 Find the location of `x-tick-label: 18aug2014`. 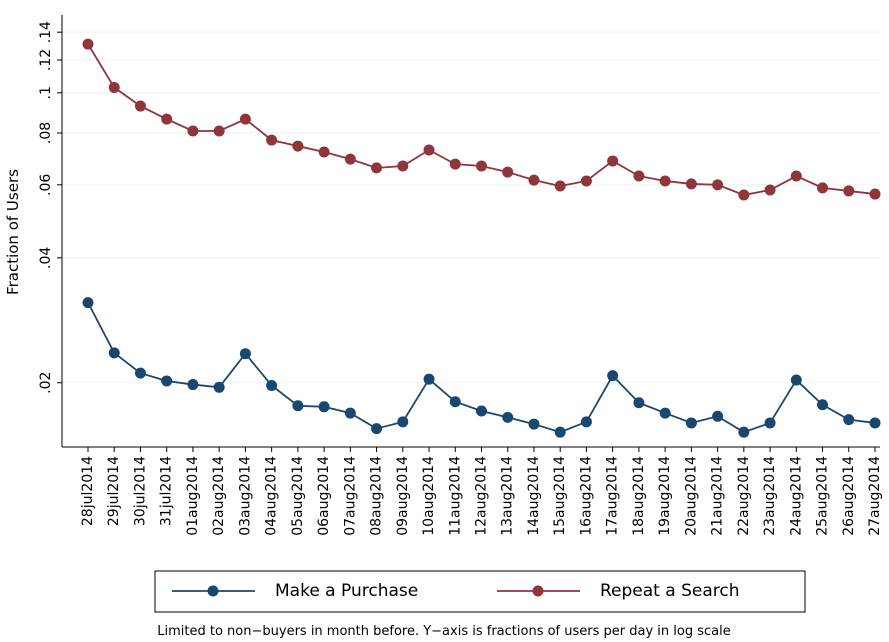

x-tick-label: 18aug2014 is located at coordinates (639, 496).